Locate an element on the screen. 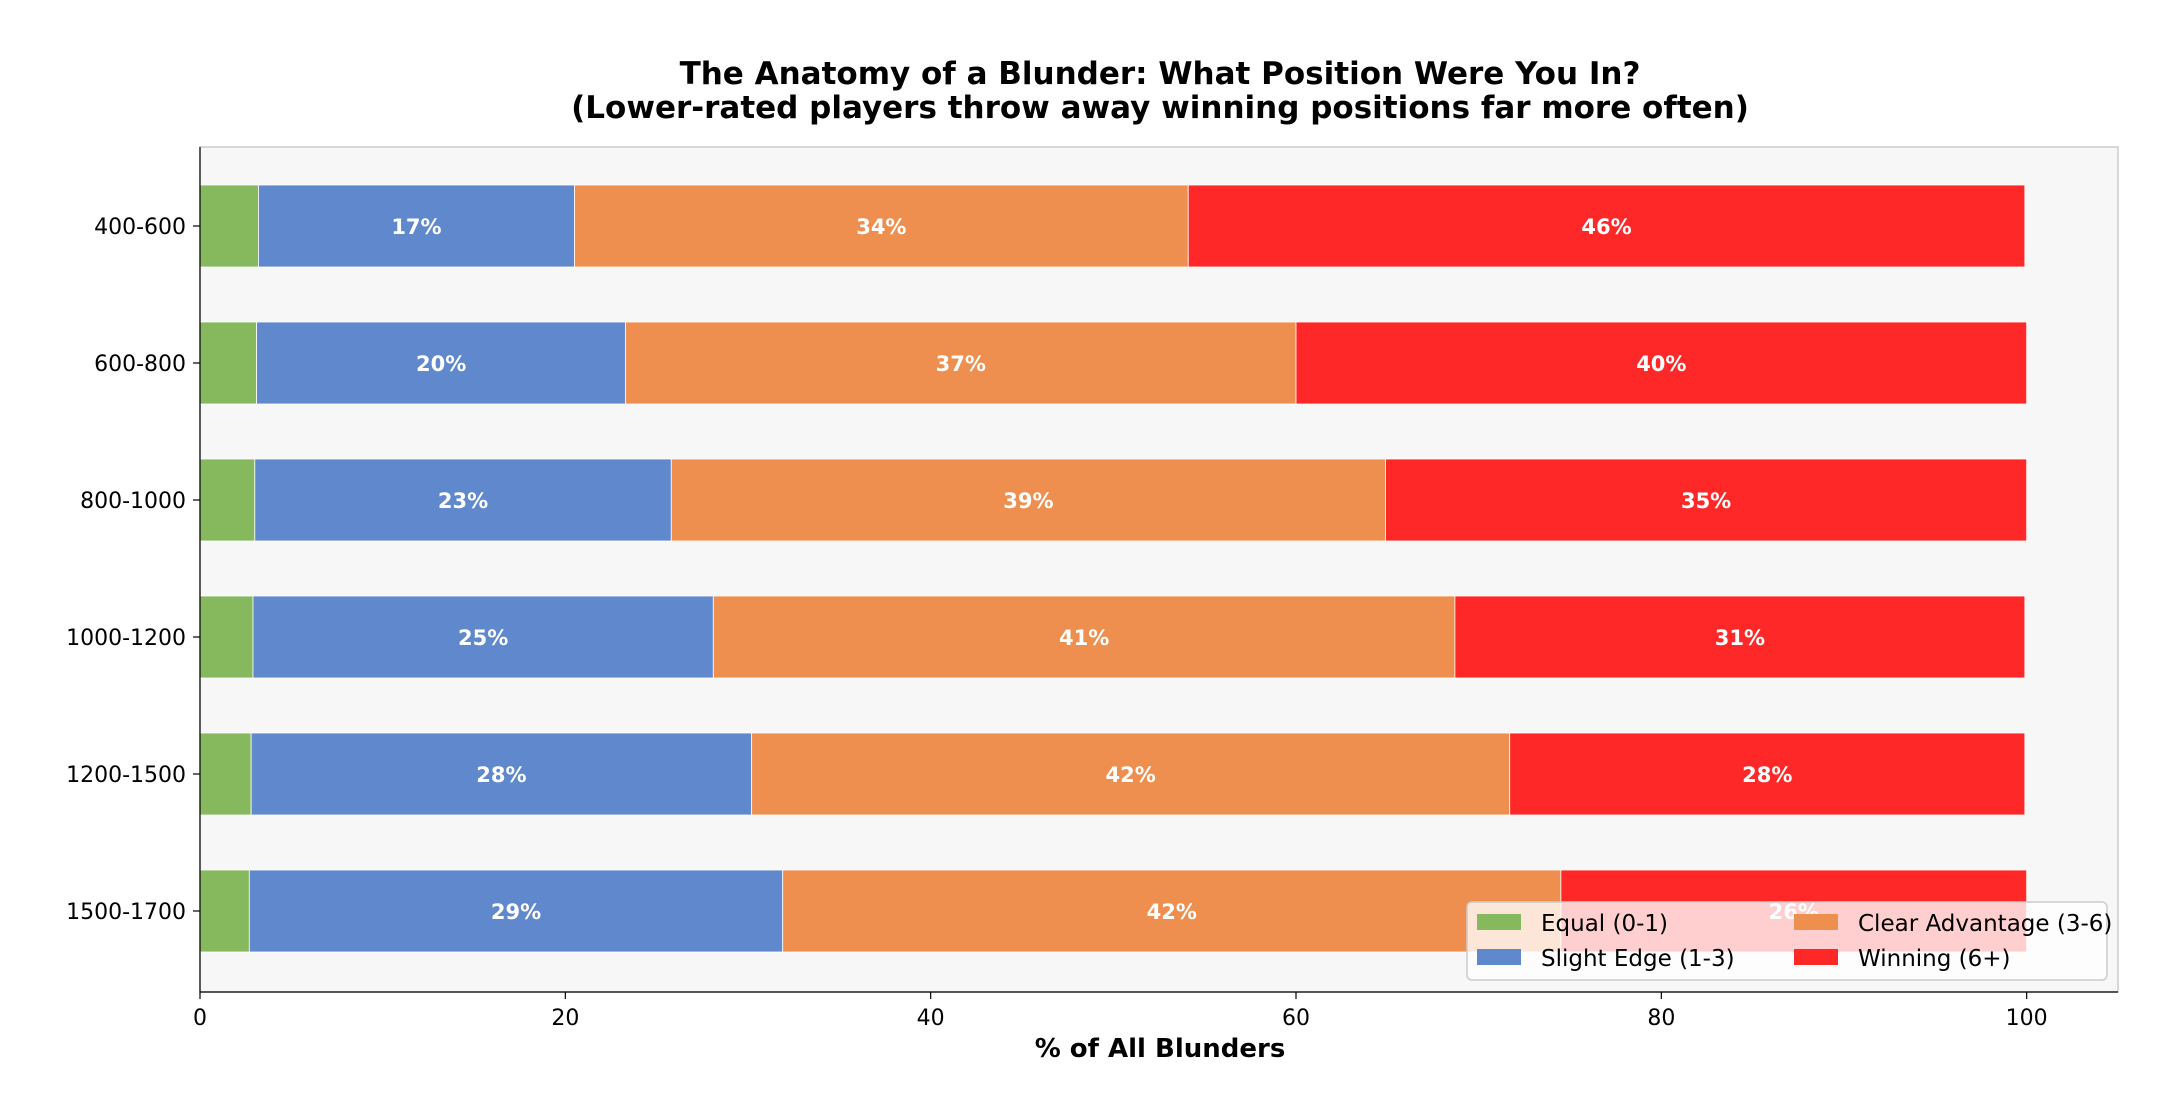 This screenshot has width=2170, height=1120. legend-box is located at coordinates (1787, 941).